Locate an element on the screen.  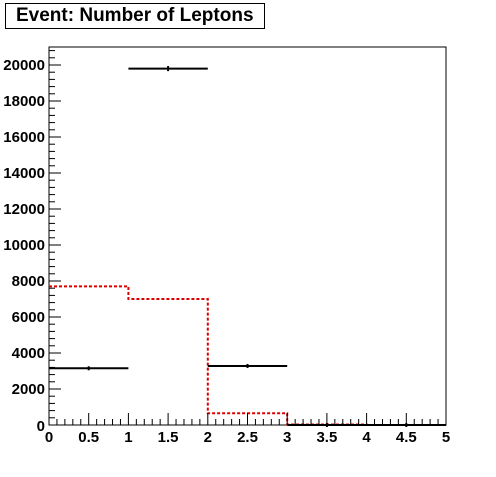
x-tick-label: 1 is located at coordinates (128, 437).